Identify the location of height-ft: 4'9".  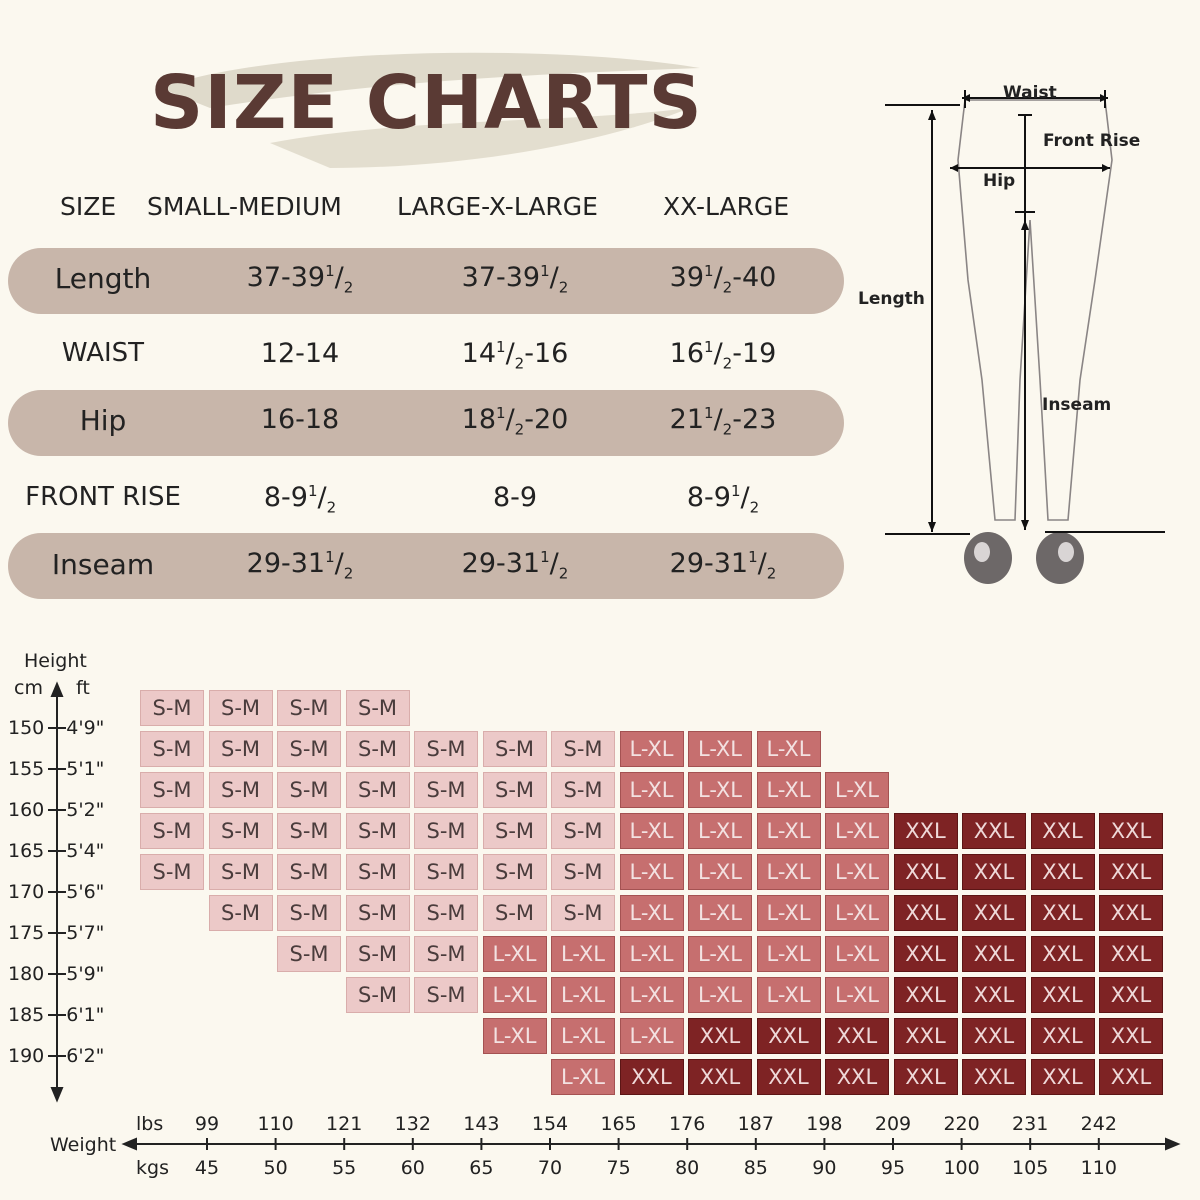
(85, 728).